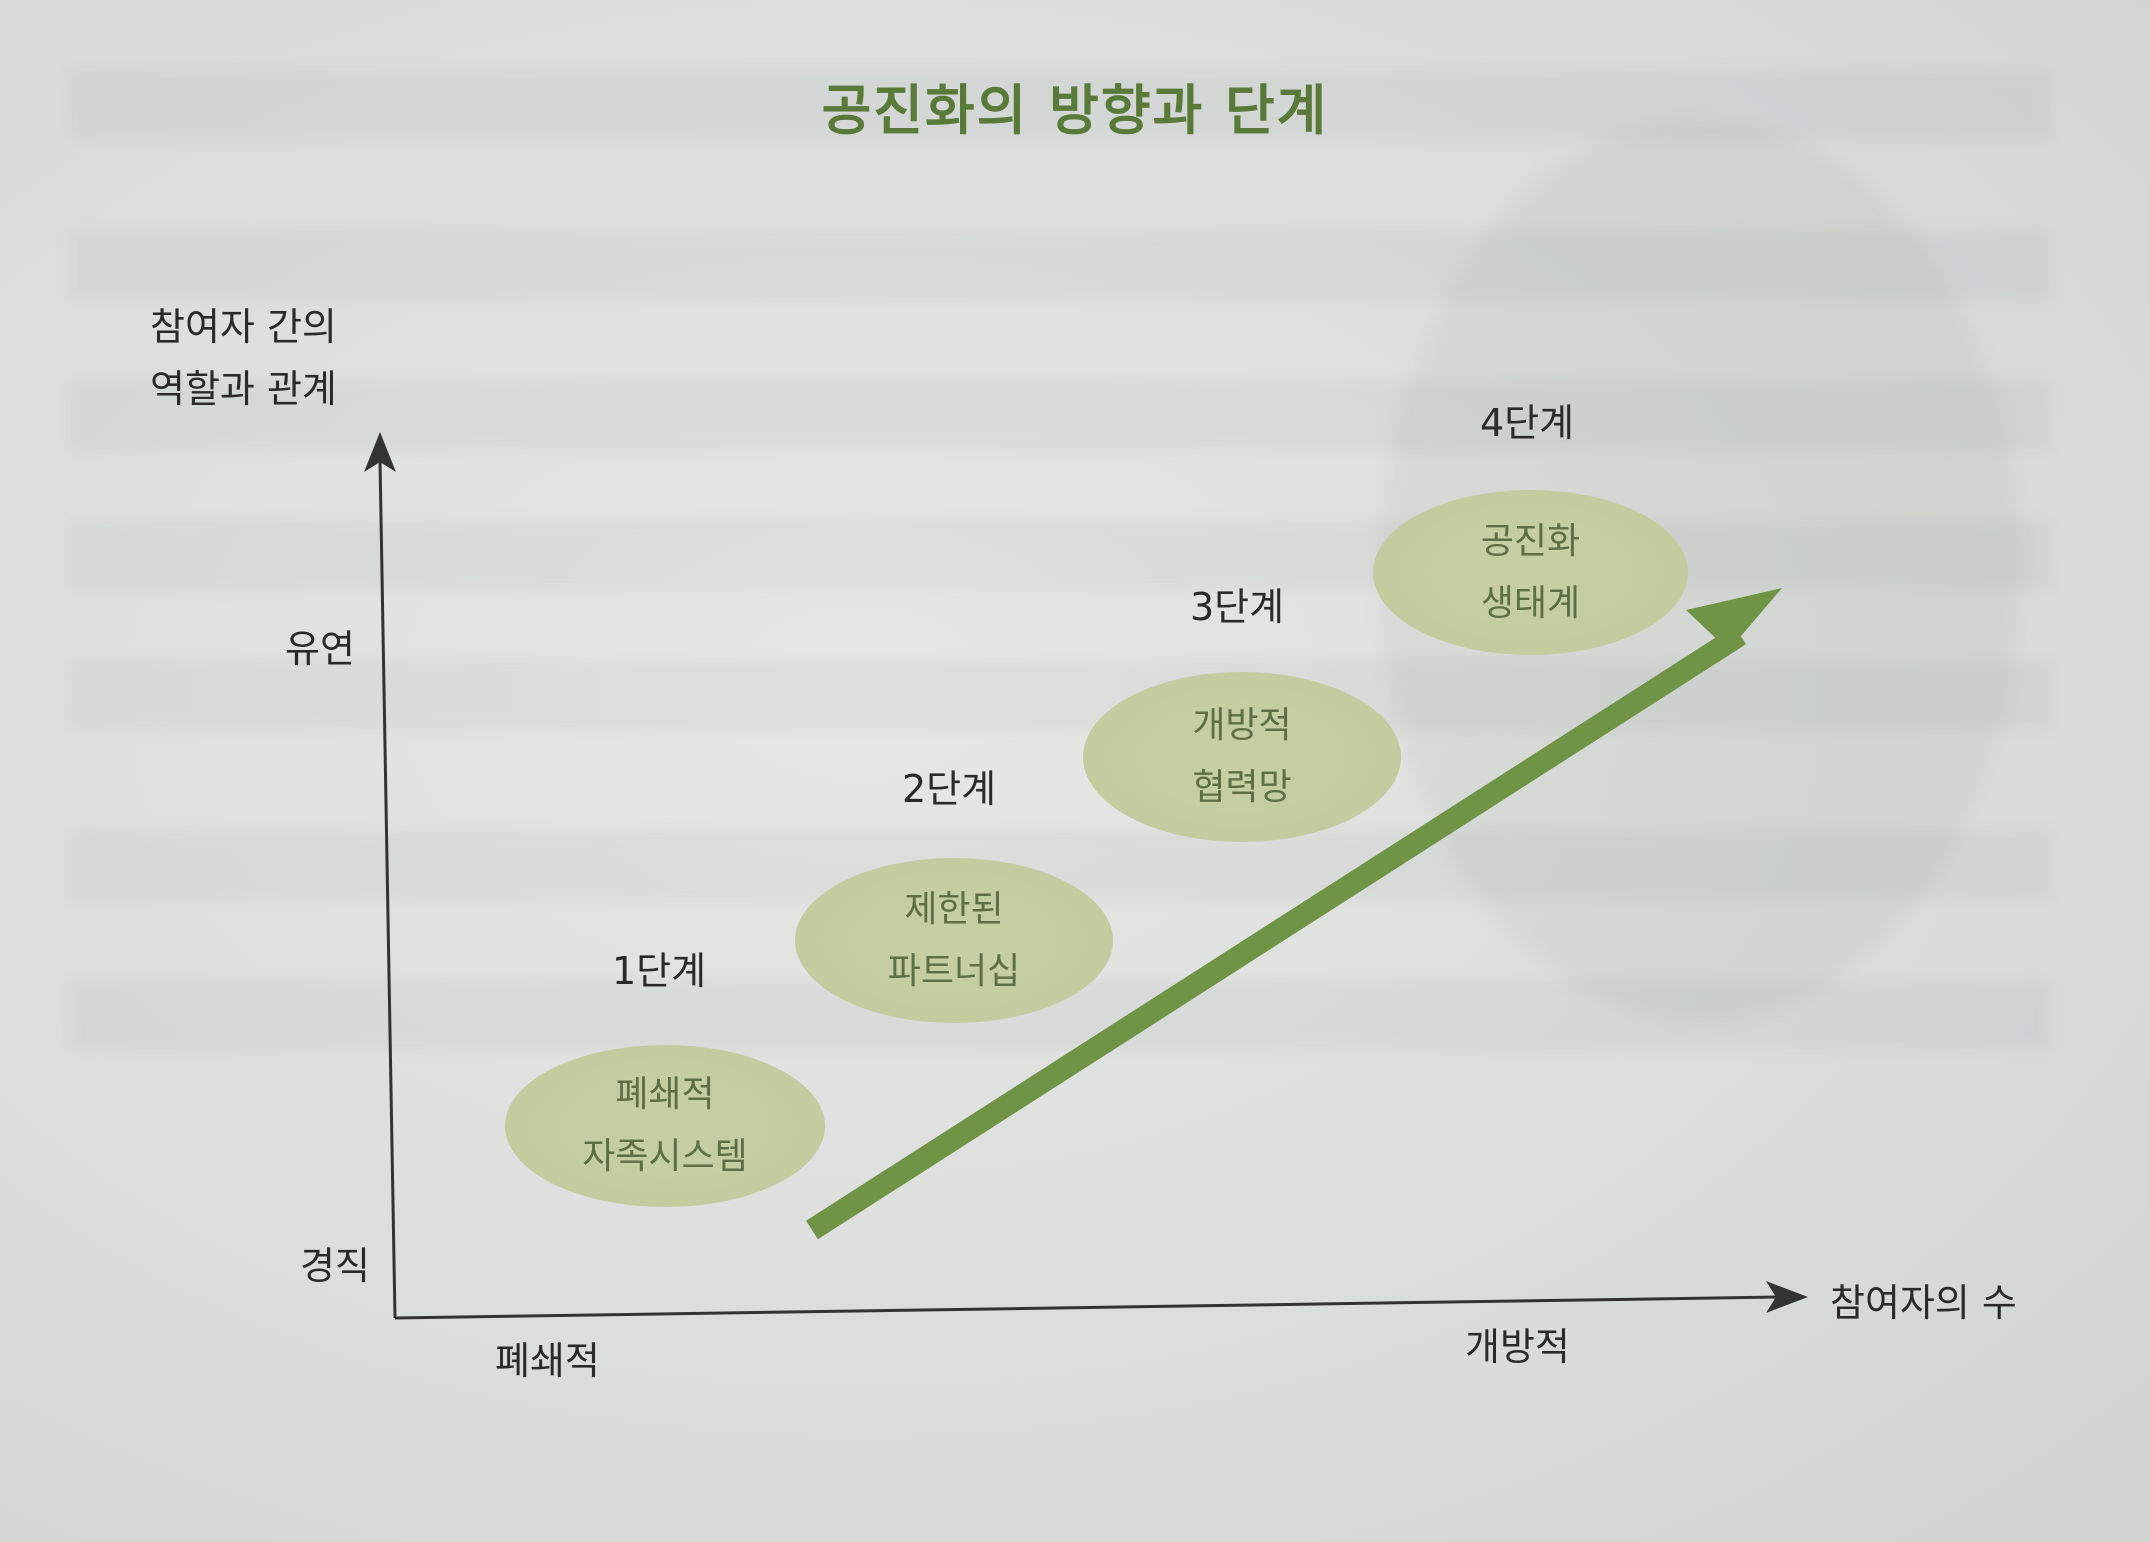  What do you see at coordinates (1734, 625) in the screenshot?
I see `progress-arrow-head` at bounding box center [1734, 625].